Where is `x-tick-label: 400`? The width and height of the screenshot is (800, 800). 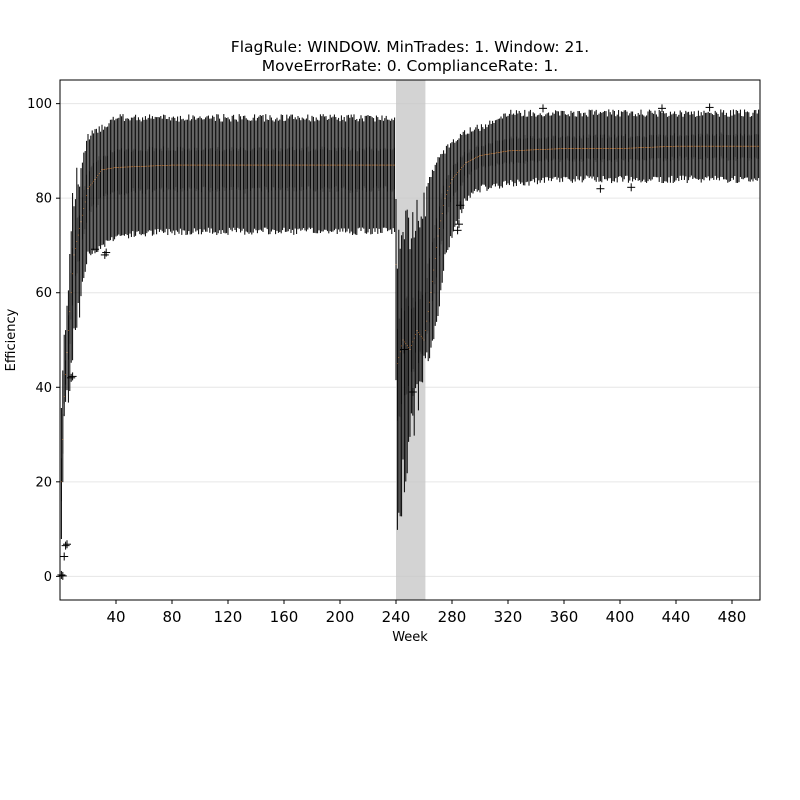 x-tick-label: 400 is located at coordinates (620, 617).